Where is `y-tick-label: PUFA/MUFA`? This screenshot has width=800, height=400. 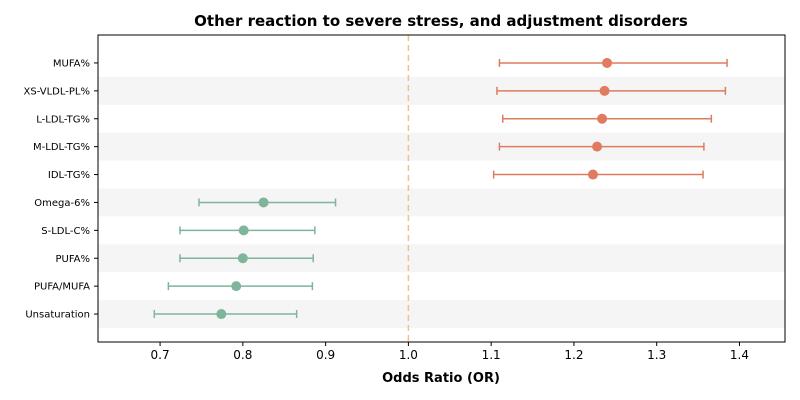 y-tick-label: PUFA/MUFA is located at coordinates (62, 287).